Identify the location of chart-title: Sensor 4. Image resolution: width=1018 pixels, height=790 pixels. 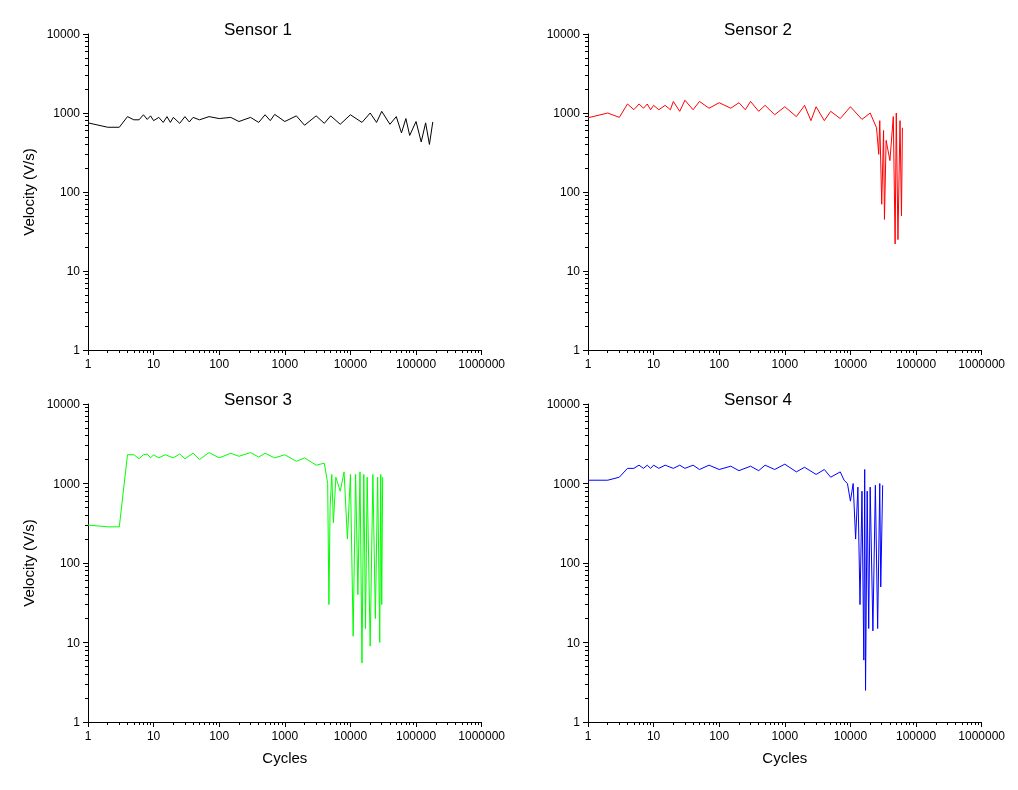
(758, 399).